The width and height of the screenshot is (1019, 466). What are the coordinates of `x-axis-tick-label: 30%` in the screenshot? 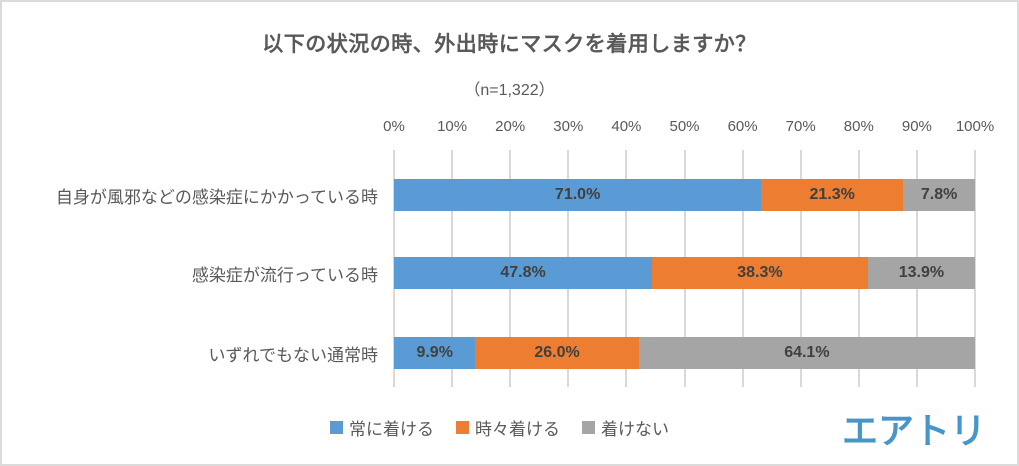 It's located at (568, 126).